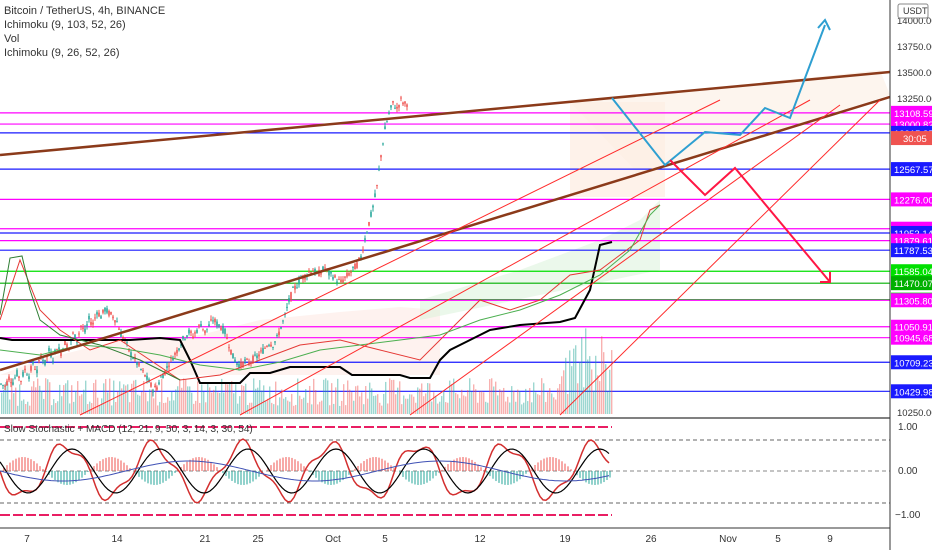 Image resolution: width=932 pixels, height=550 pixels. What do you see at coordinates (12, 39) in the screenshot?
I see `indicator-volume: Vol` at bounding box center [12, 39].